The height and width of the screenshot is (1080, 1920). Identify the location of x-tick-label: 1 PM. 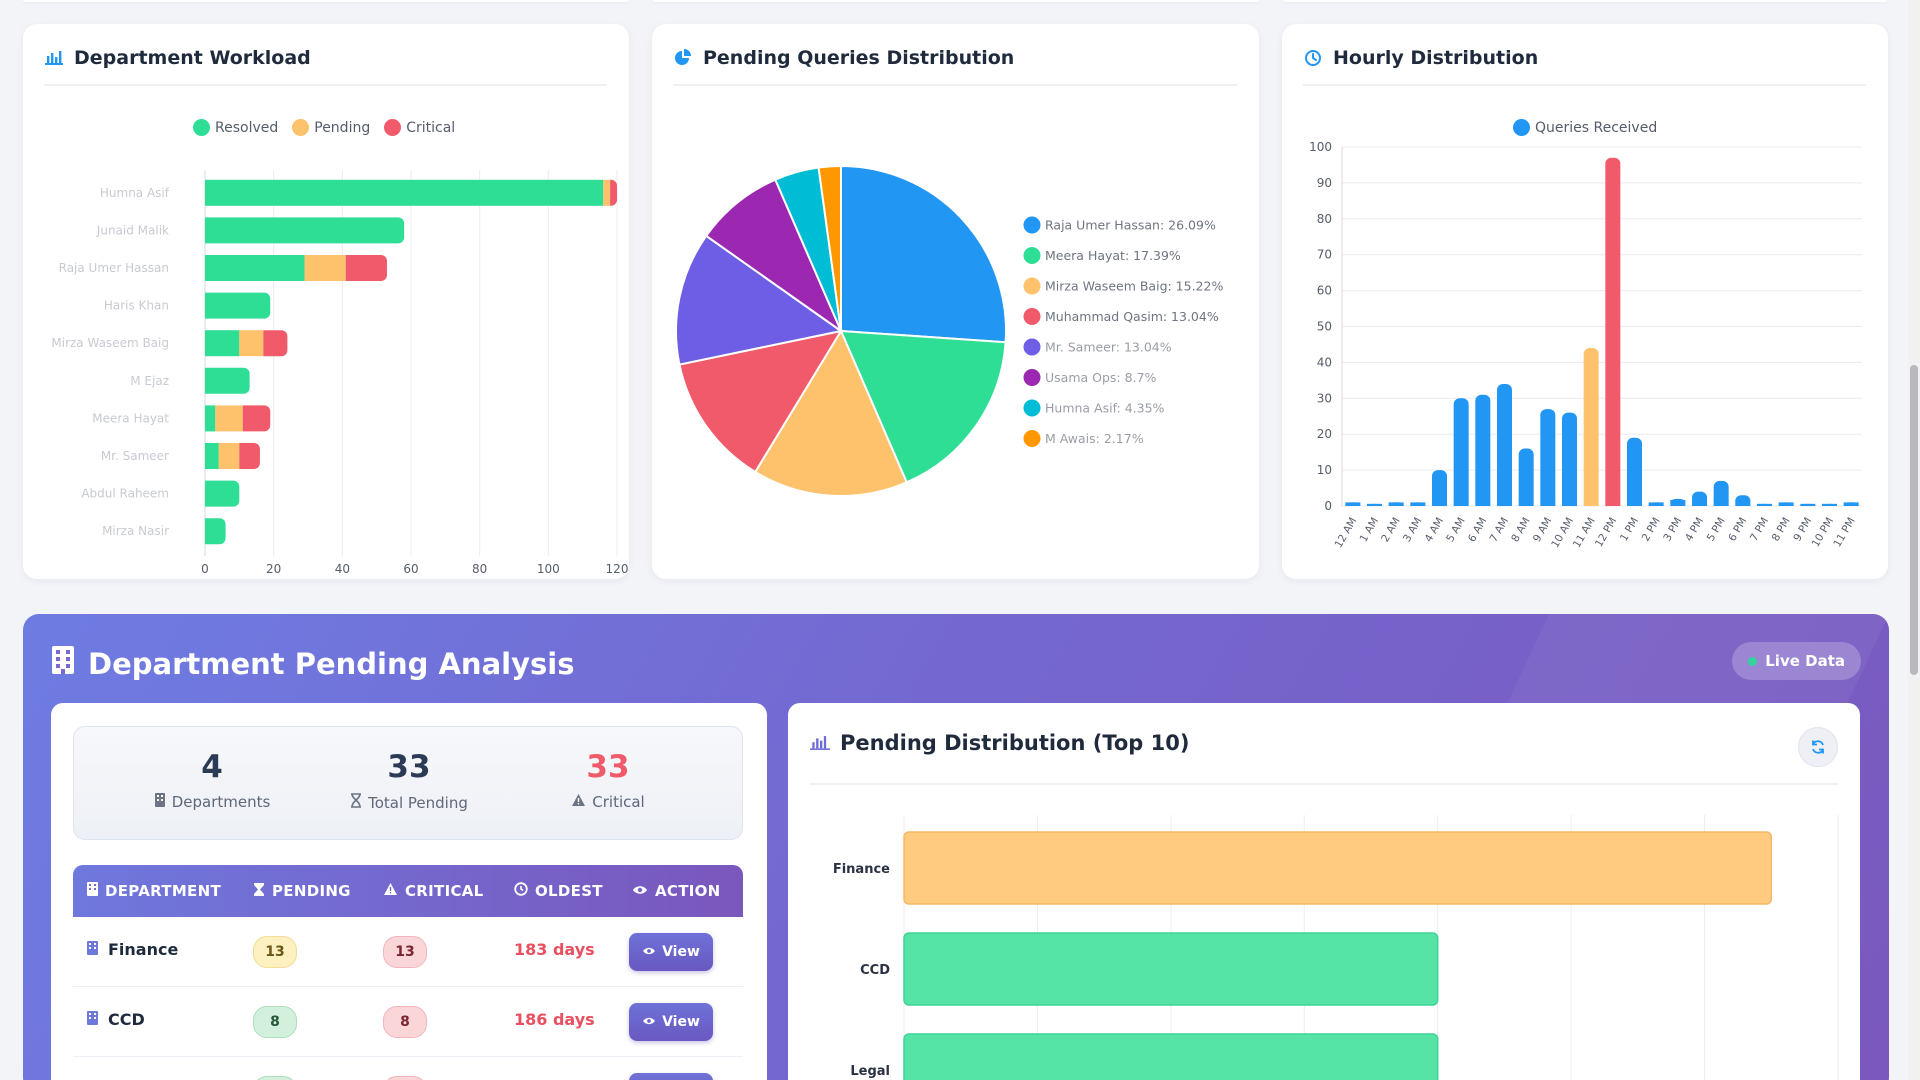
(1629, 530).